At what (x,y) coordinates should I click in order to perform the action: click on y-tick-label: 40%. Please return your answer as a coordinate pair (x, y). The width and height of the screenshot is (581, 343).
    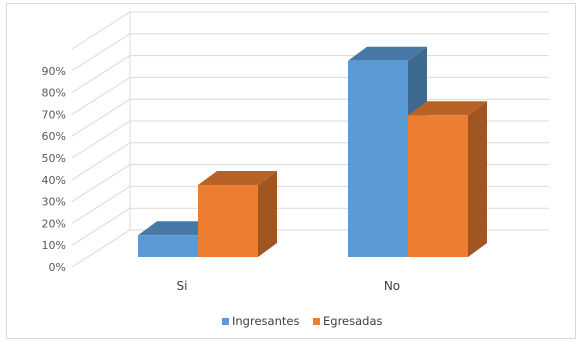
    Looking at the image, I should click on (54, 180).